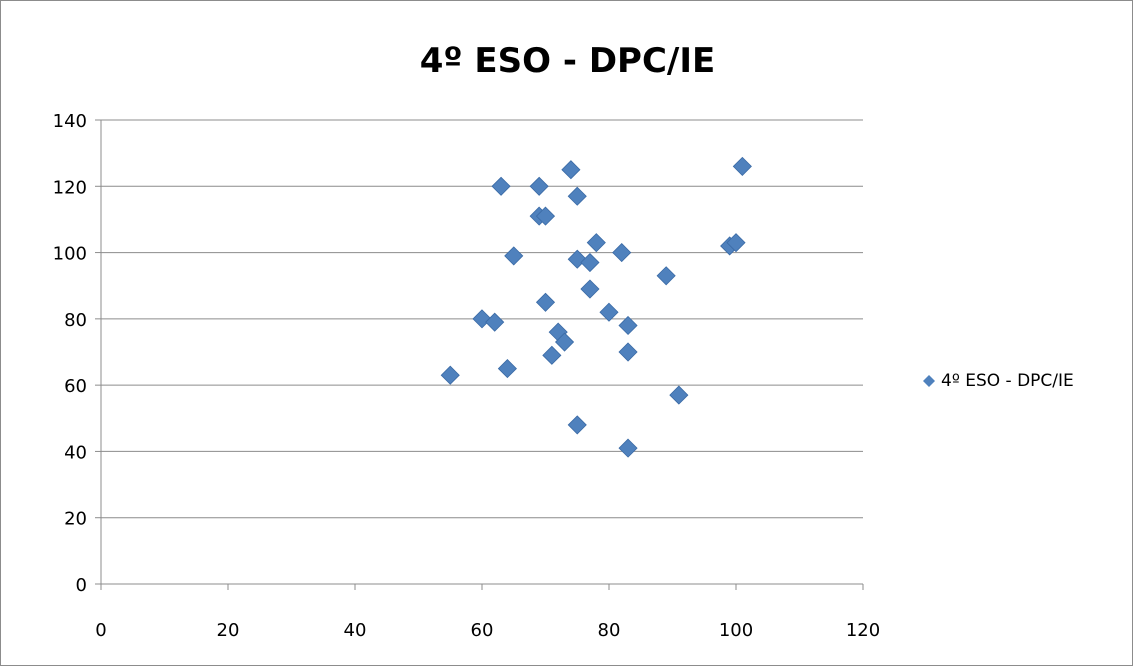  I want to click on legend: 4º ESO - DPC/IE, so click(998, 381).